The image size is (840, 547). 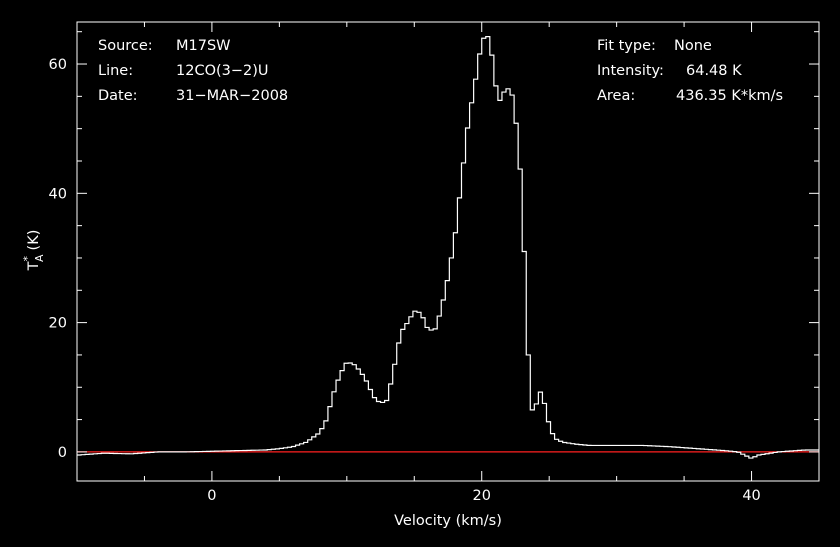 What do you see at coordinates (626, 46) in the screenshot?
I see `fit-type-label: Fit type:` at bounding box center [626, 46].